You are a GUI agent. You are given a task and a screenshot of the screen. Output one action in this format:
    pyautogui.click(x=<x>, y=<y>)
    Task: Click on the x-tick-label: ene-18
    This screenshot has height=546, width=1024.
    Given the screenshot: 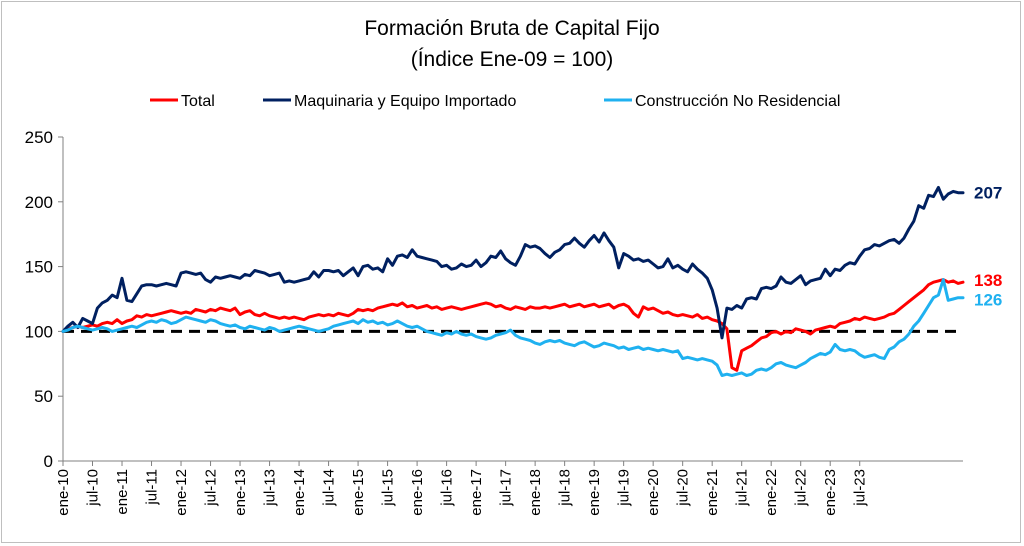 What is the action you would take?
    pyautogui.click(x=535, y=492)
    